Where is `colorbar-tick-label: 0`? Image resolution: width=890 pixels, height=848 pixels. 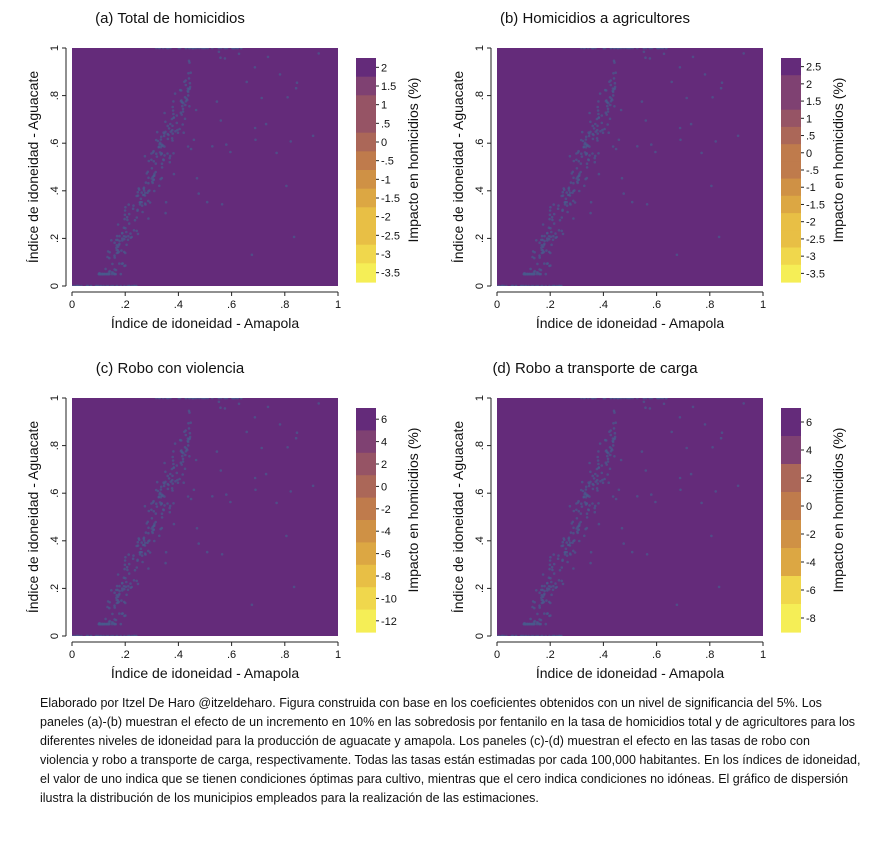 colorbar-tick-label: 0 is located at coordinates (809, 507).